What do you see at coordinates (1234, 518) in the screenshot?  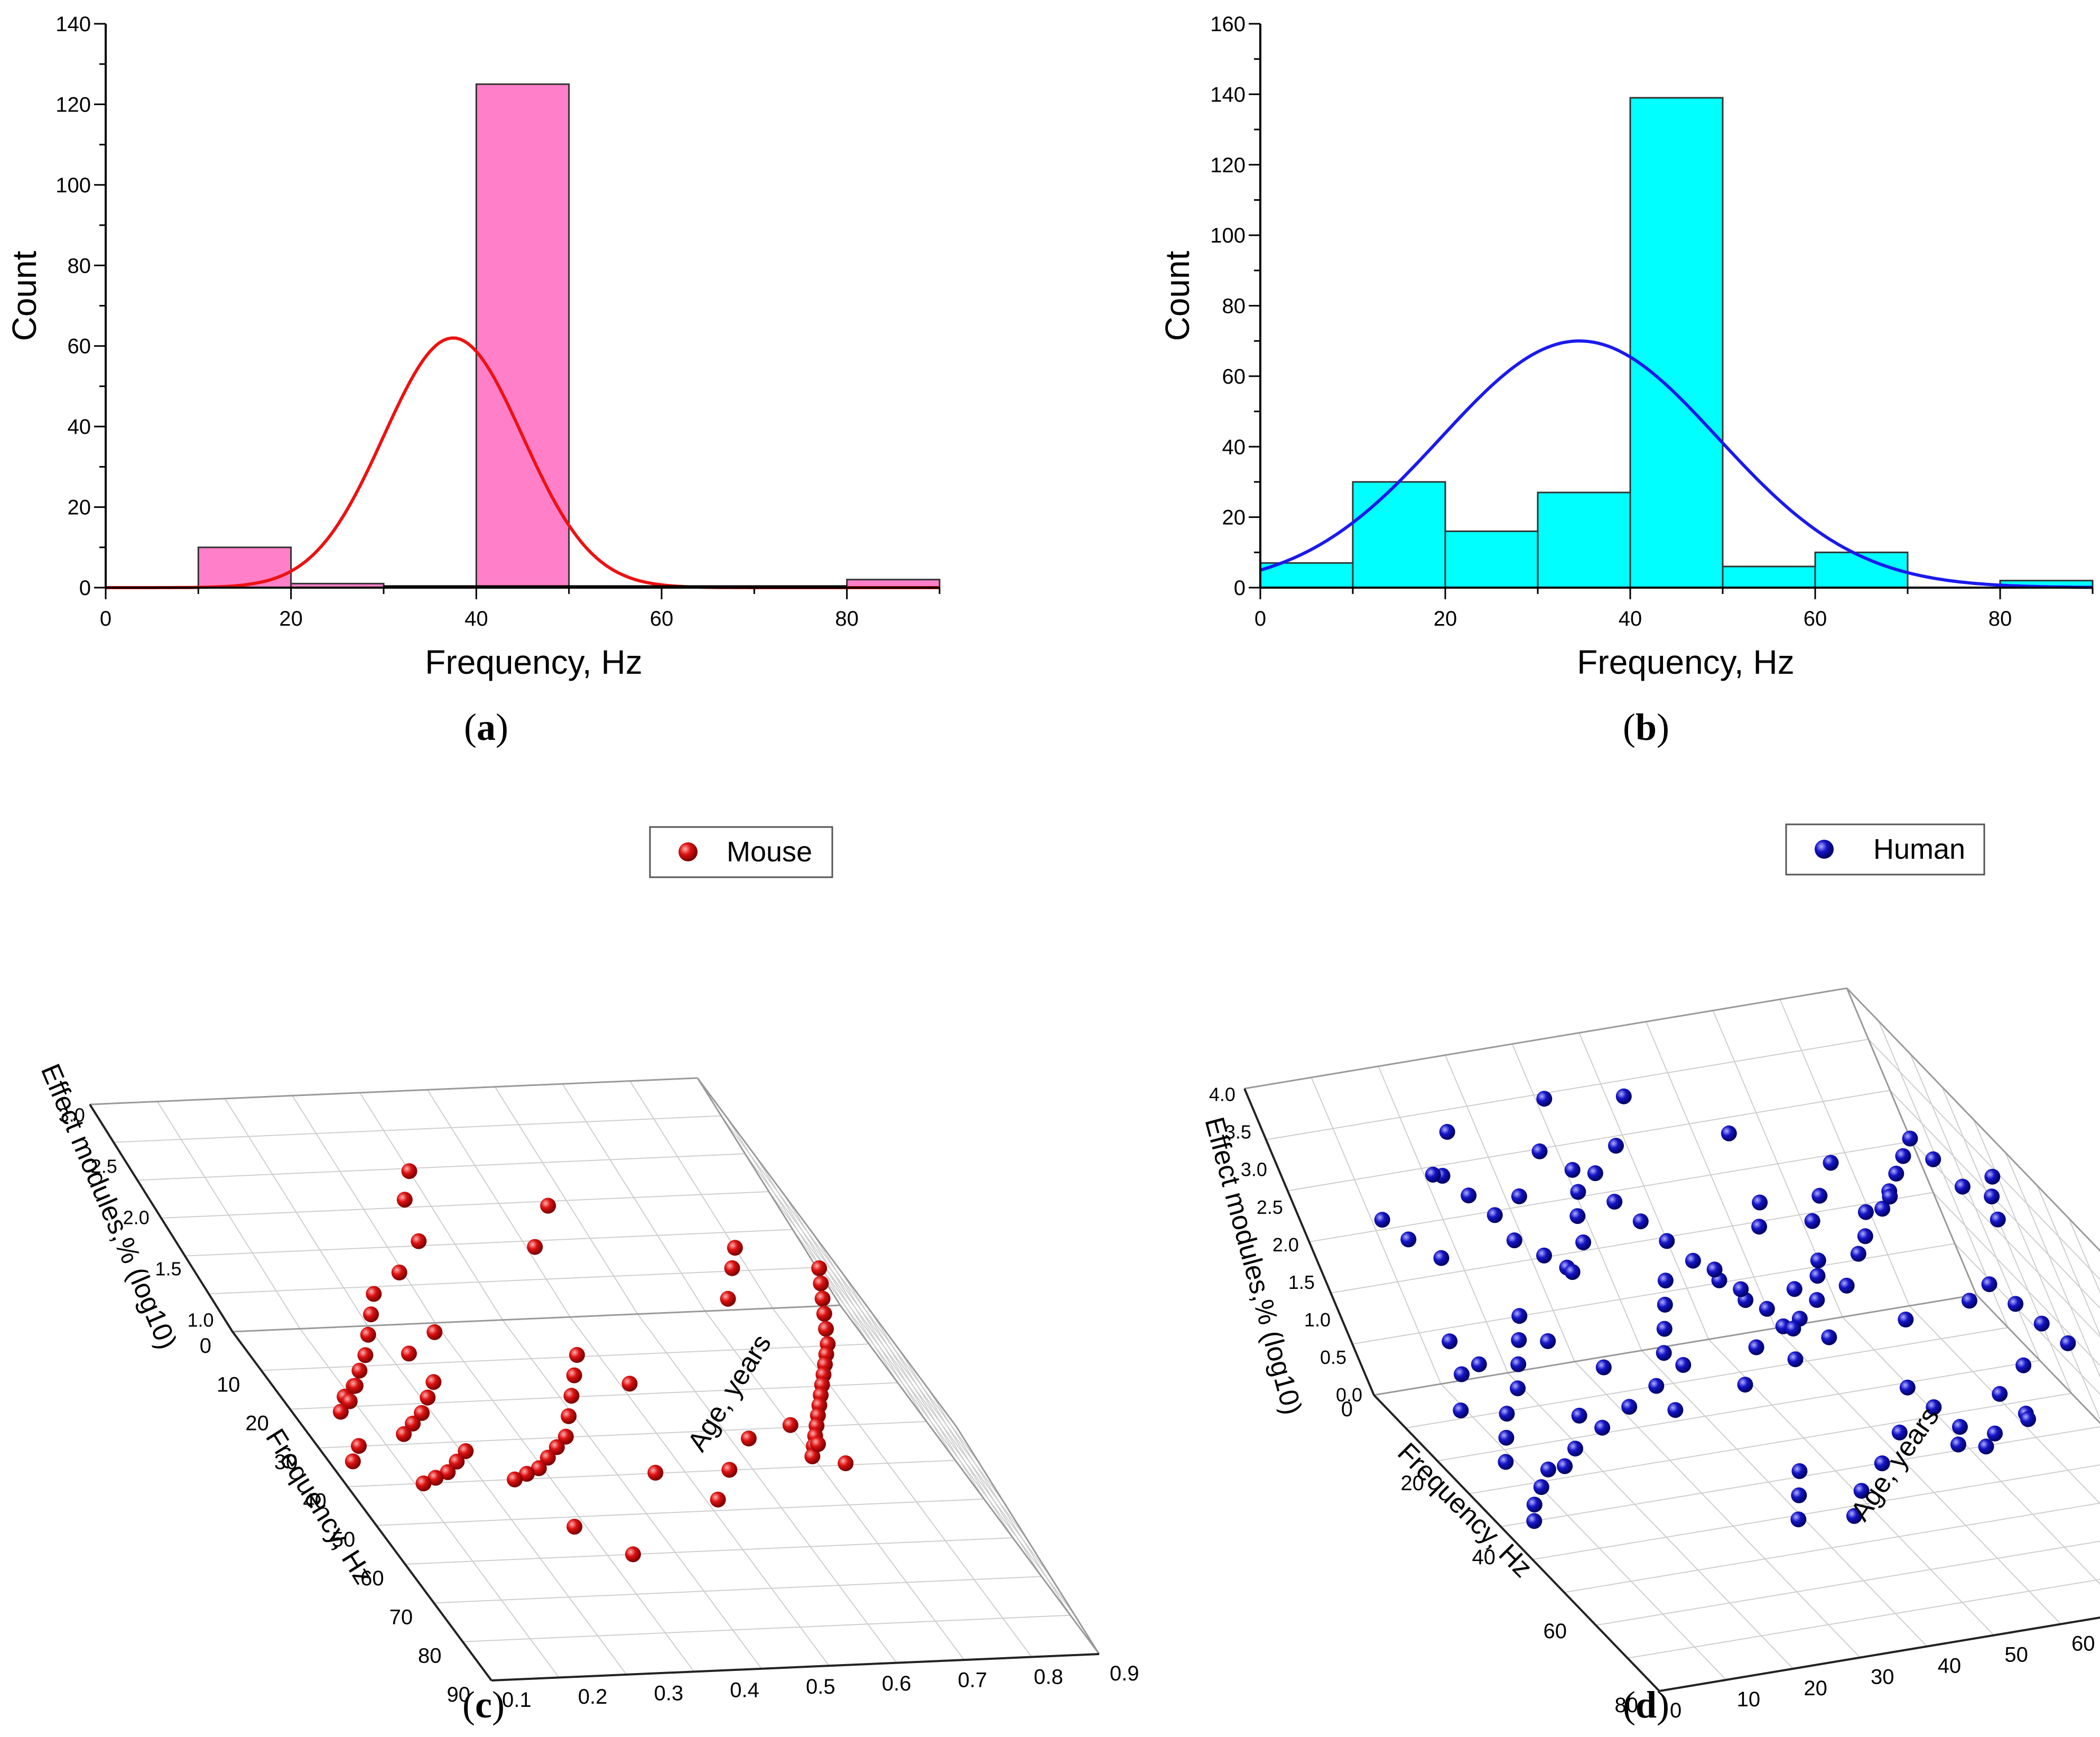 I see `y-tick-label-b: 20` at bounding box center [1234, 518].